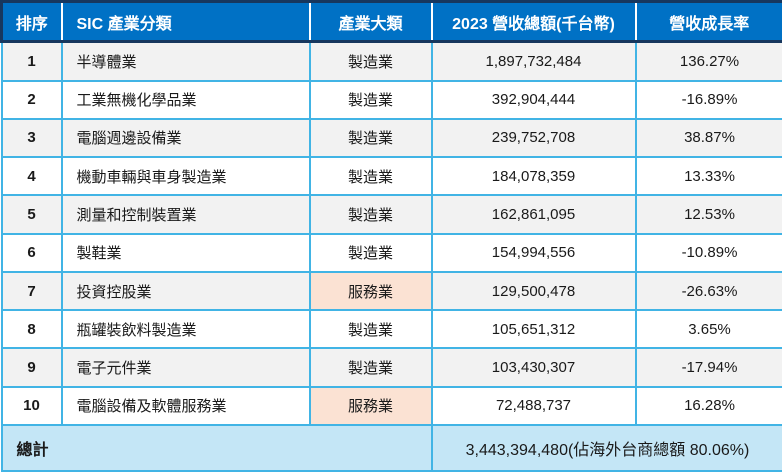 Image resolution: width=782 pixels, height=472 pixels. I want to click on table-row: 4 機動車輛與車身製造業 製造業 184,078,359 13.33%, so click(391, 176).